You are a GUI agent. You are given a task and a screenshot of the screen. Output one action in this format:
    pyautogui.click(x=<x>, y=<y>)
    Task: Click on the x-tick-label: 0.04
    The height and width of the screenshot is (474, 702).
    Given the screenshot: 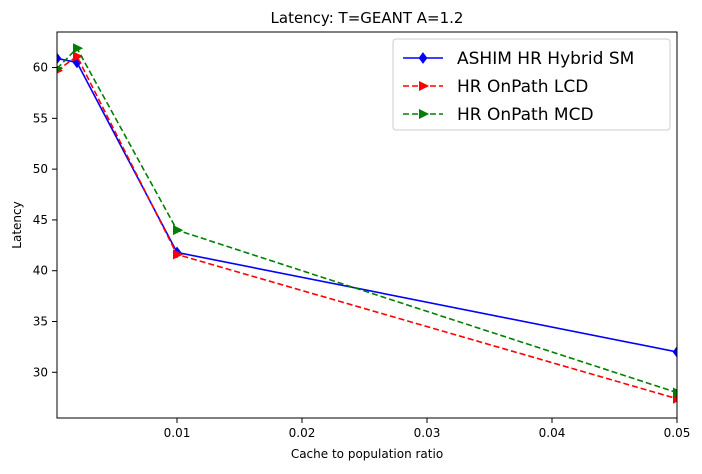 What is the action you would take?
    pyautogui.click(x=552, y=433)
    